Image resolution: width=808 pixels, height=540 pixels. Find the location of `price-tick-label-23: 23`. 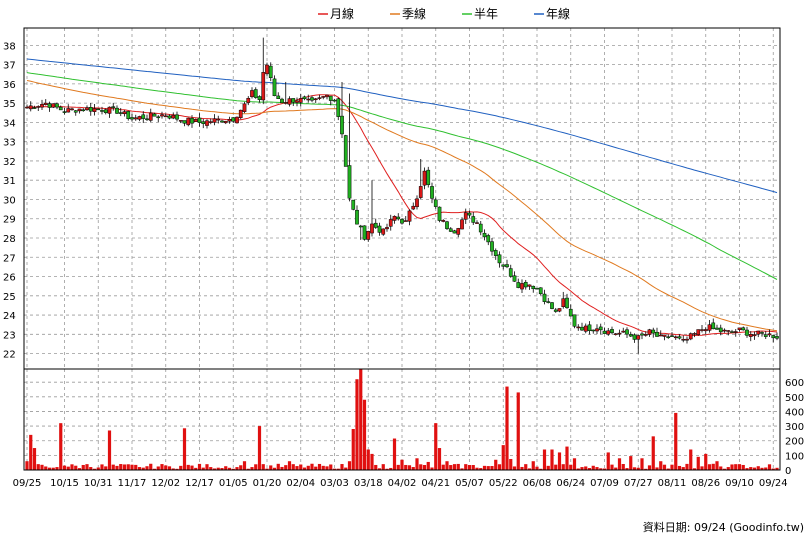

price-tick-label-23: 23 is located at coordinates (9, 335).